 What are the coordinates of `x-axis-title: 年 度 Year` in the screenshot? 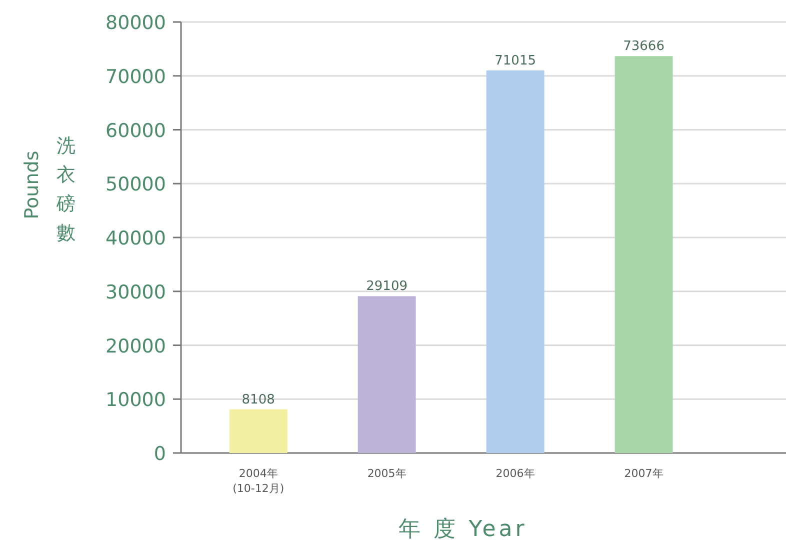 It's located at (463, 529).